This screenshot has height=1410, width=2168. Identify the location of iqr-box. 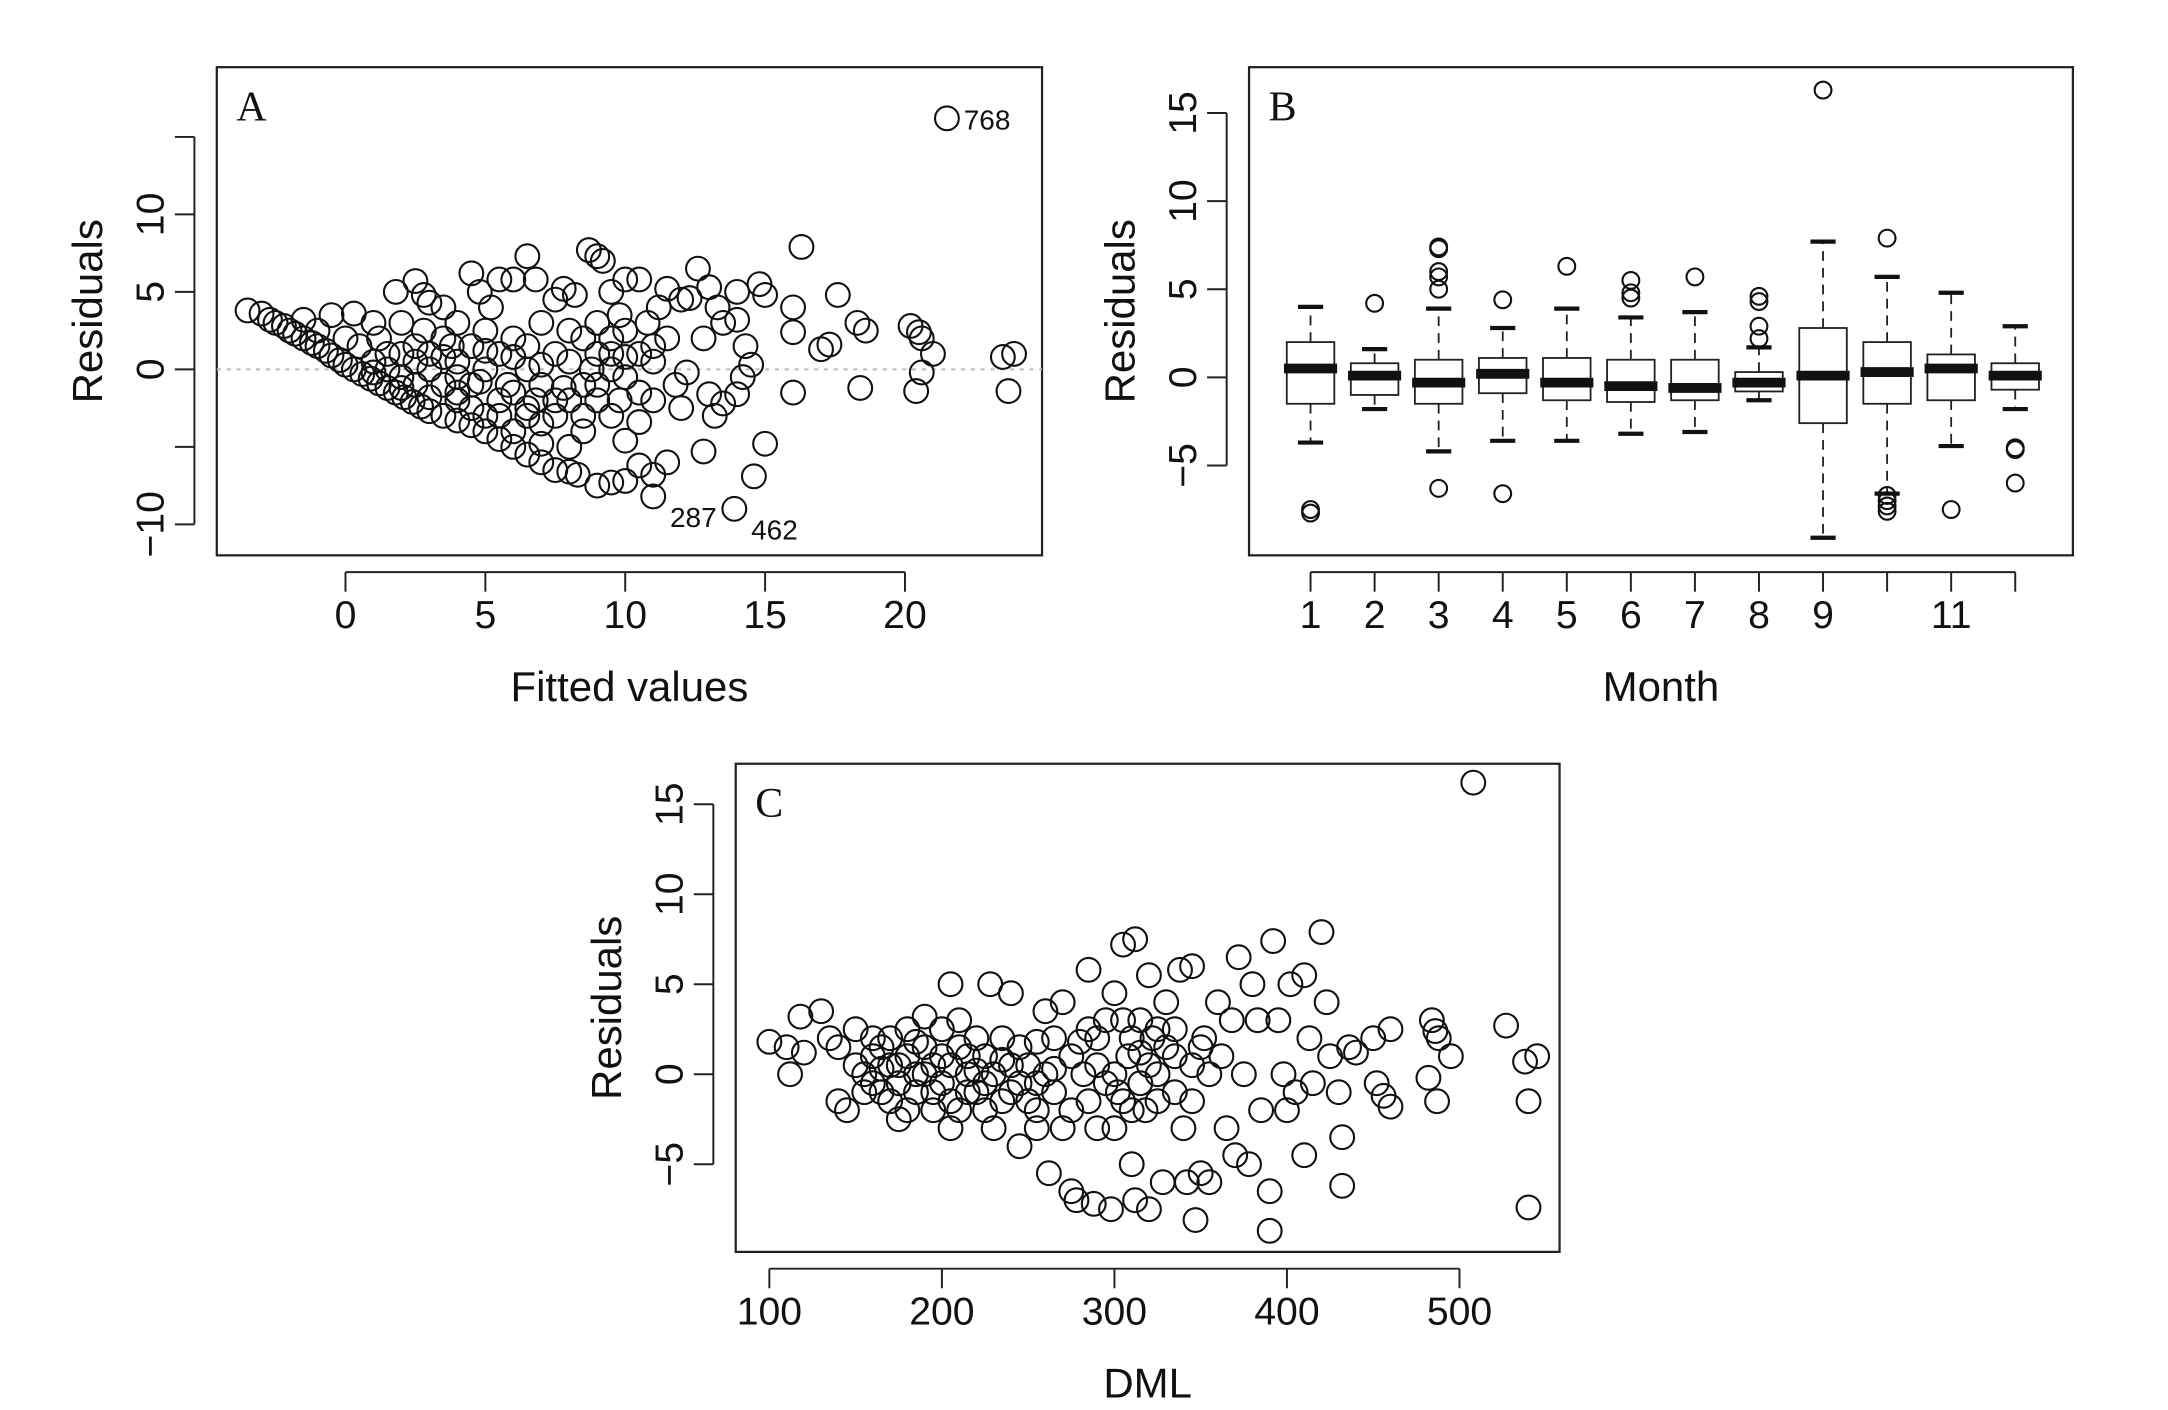
(1951, 377).